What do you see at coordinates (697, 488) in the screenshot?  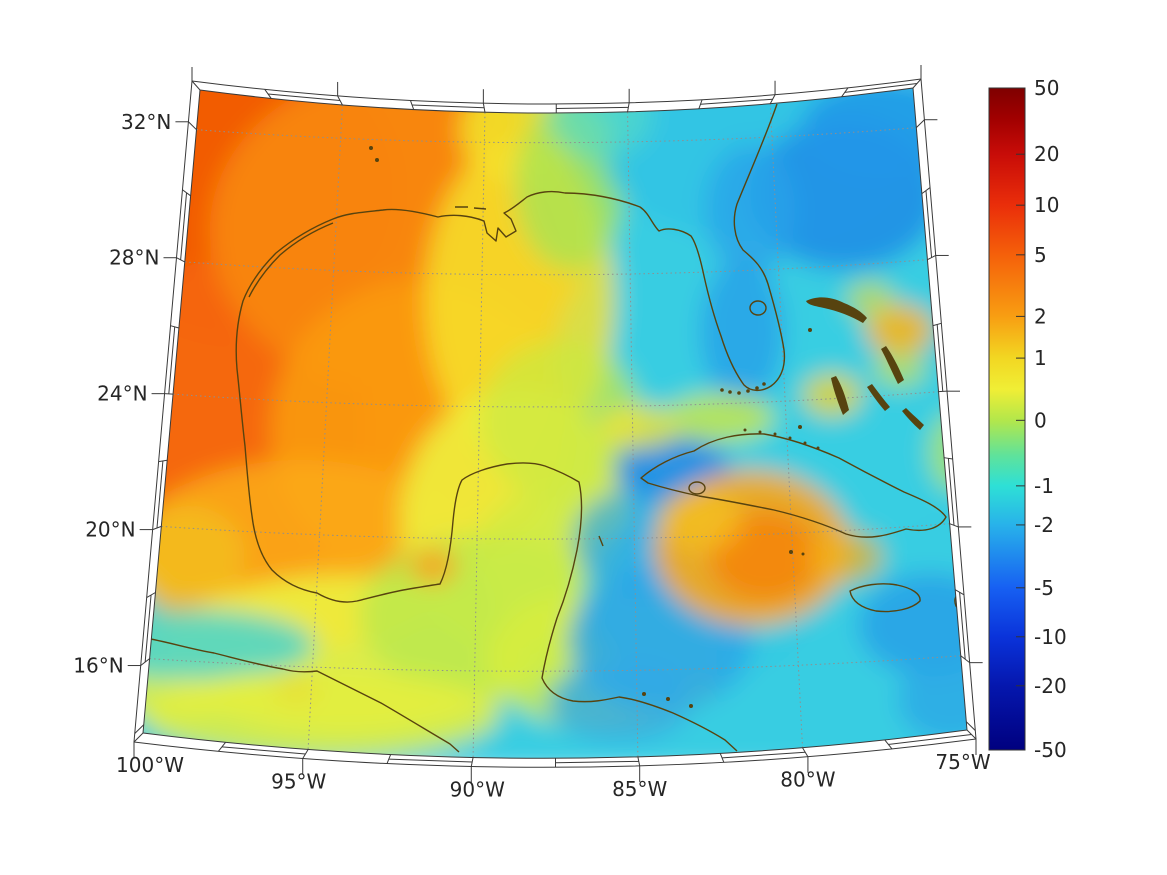 I see `island-isla-juventud` at bounding box center [697, 488].